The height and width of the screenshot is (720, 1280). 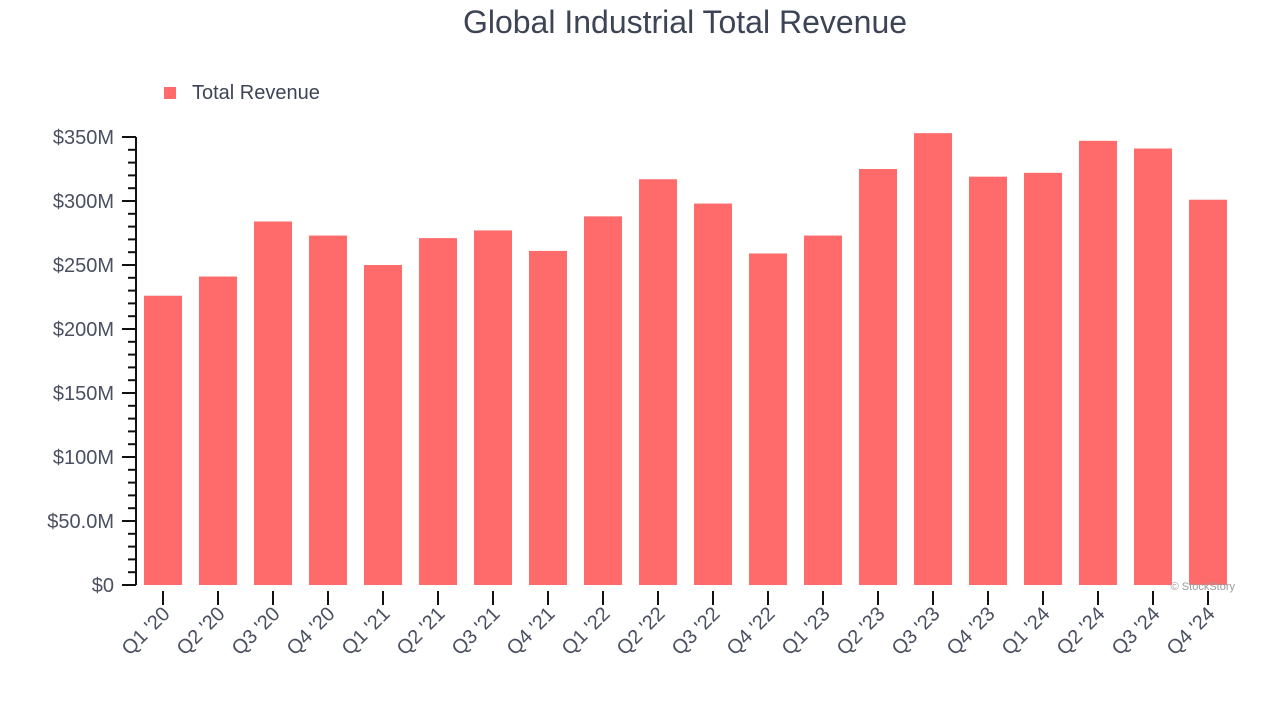 What do you see at coordinates (83, 138) in the screenshot?
I see `y-tick-label: $350M` at bounding box center [83, 138].